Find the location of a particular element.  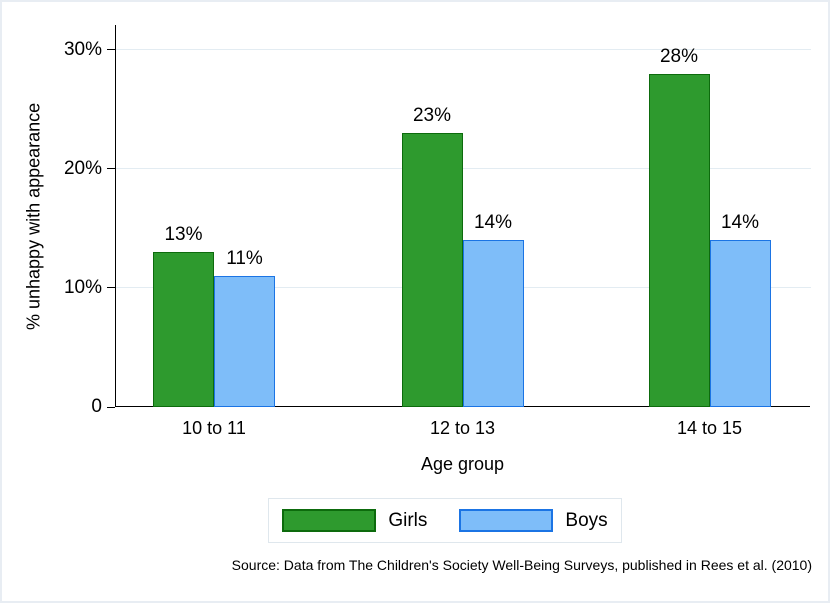

bar-value-label: 23% is located at coordinates (432, 116).